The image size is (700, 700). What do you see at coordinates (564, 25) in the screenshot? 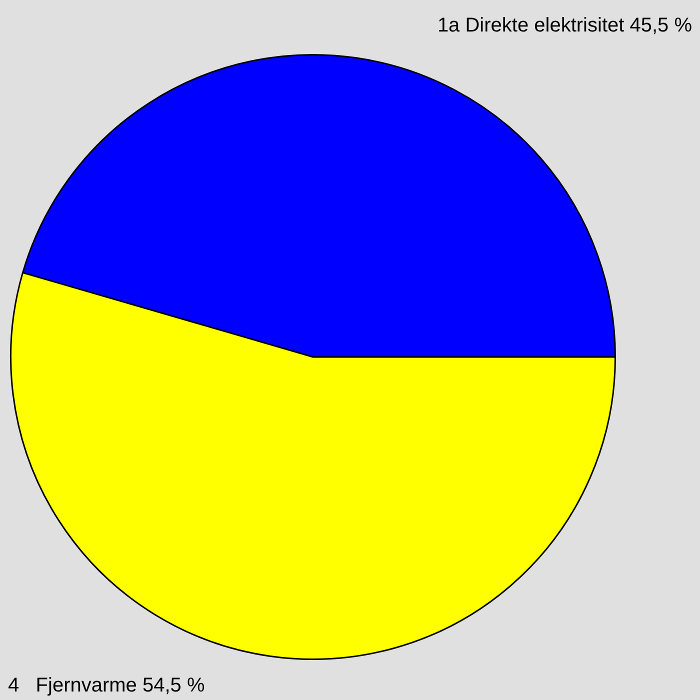
I see `slice-label: 1a Direkte elektrisitet 45,5 %` at bounding box center [564, 25].